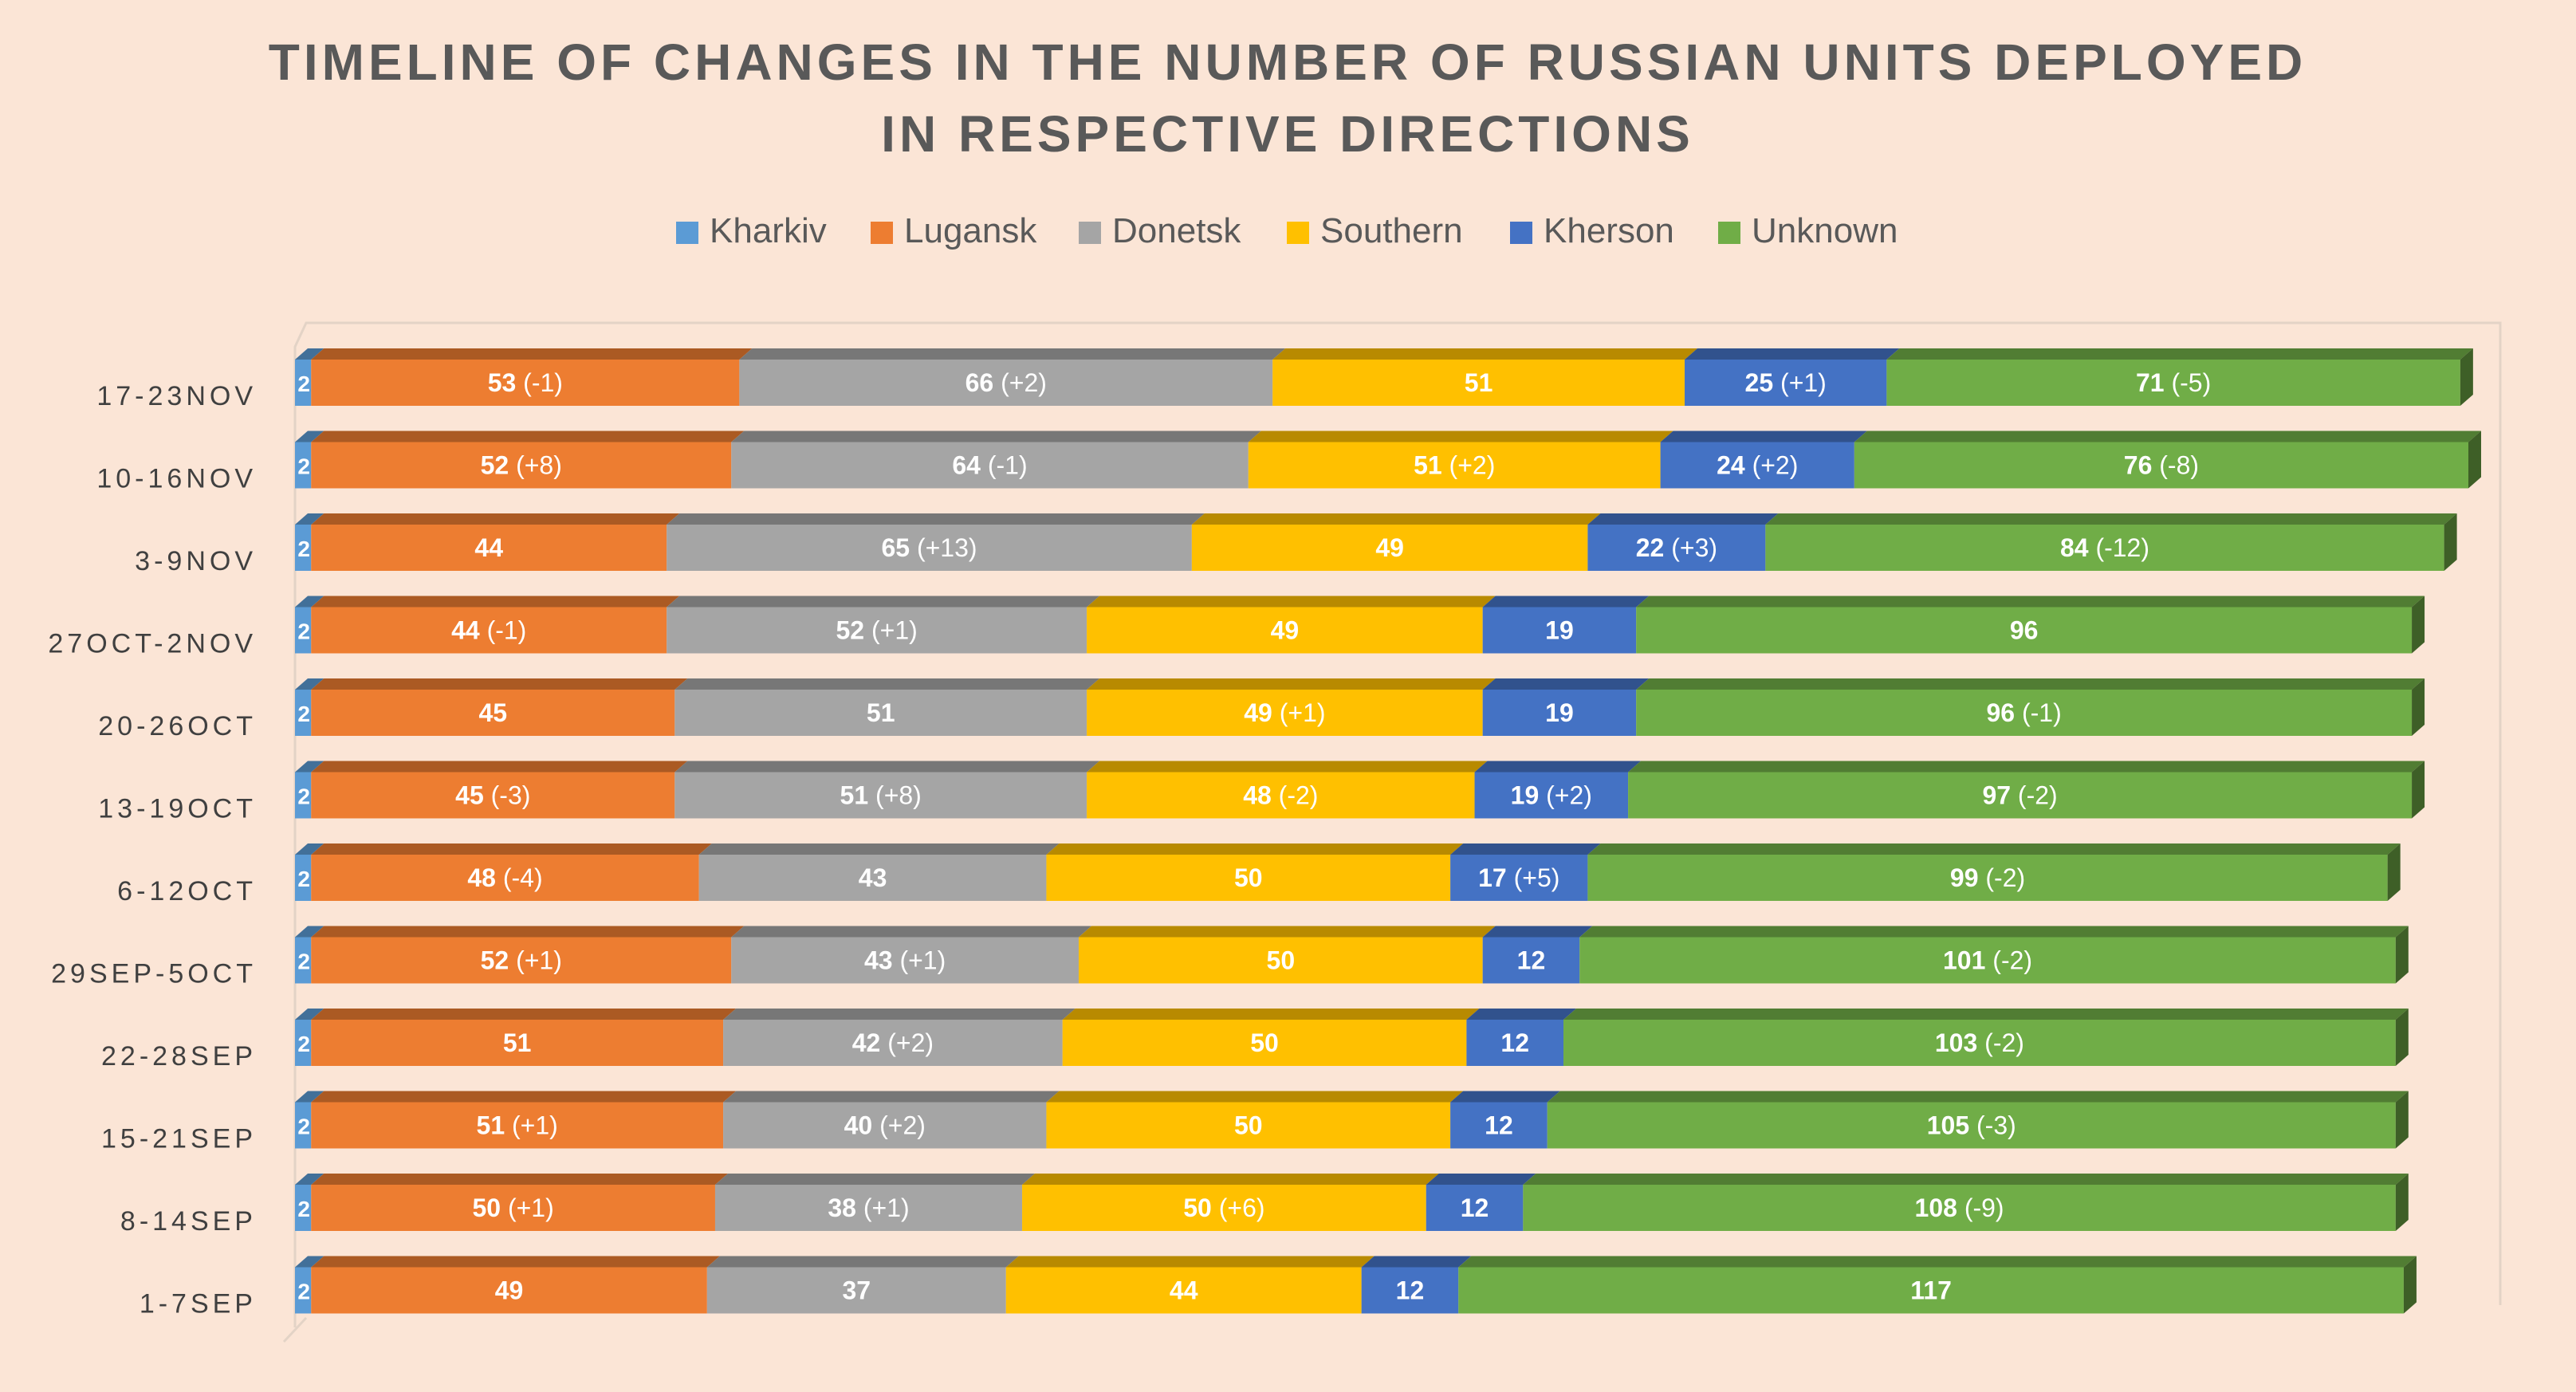  What do you see at coordinates (2180, 377) in the screenshot?
I see `bar-unknown: 71 (-5)` at bounding box center [2180, 377].